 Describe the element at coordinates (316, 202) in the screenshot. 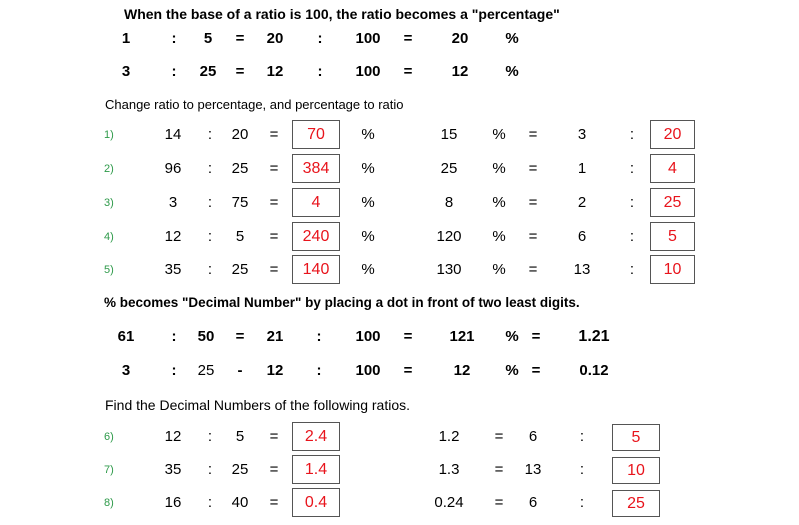

I see `answer-box-percent: 4` at that location.